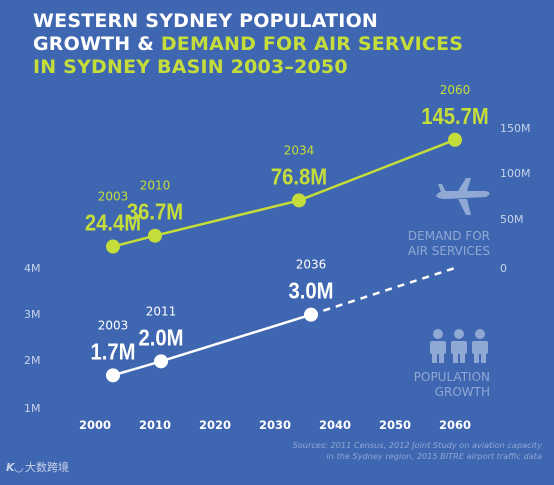  What do you see at coordinates (113, 222) in the screenshot?
I see `air-services-value-label: 24.4M` at bounding box center [113, 222].